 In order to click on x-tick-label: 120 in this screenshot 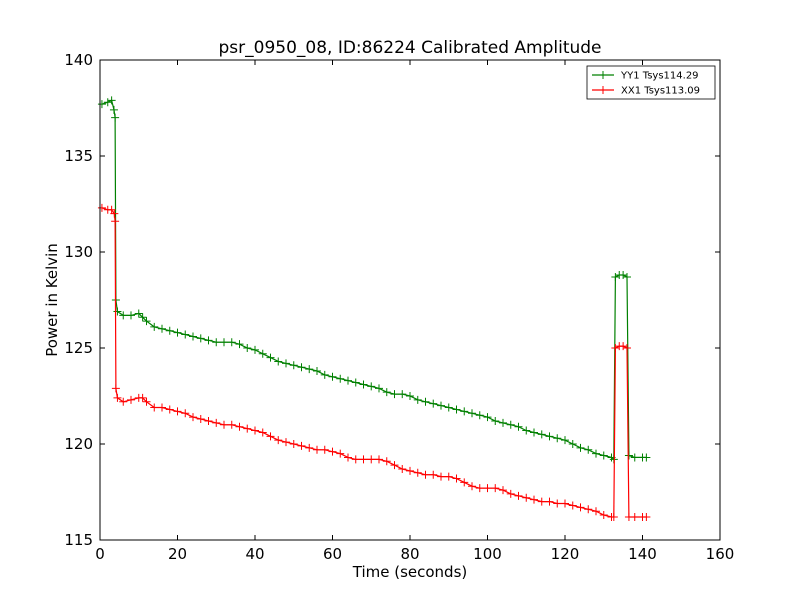, I will do `click(565, 554)`.